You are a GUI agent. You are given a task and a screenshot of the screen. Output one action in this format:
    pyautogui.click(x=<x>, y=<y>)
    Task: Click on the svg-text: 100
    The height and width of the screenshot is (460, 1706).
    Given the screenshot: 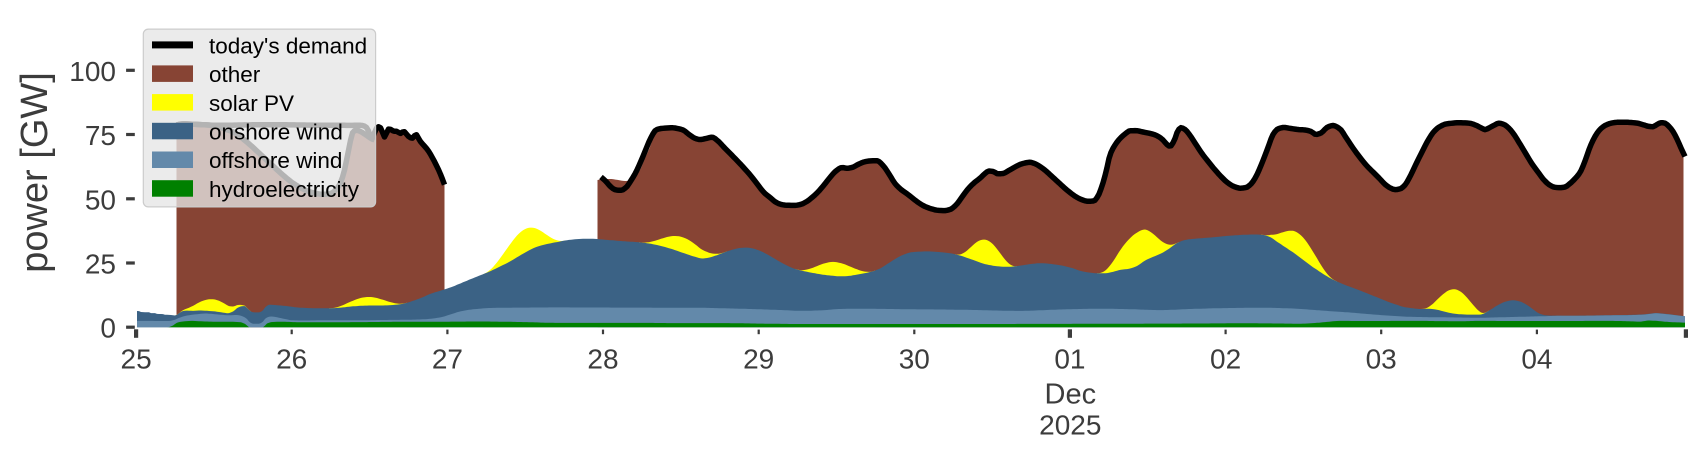 What is the action you would take?
    pyautogui.click(x=92, y=71)
    